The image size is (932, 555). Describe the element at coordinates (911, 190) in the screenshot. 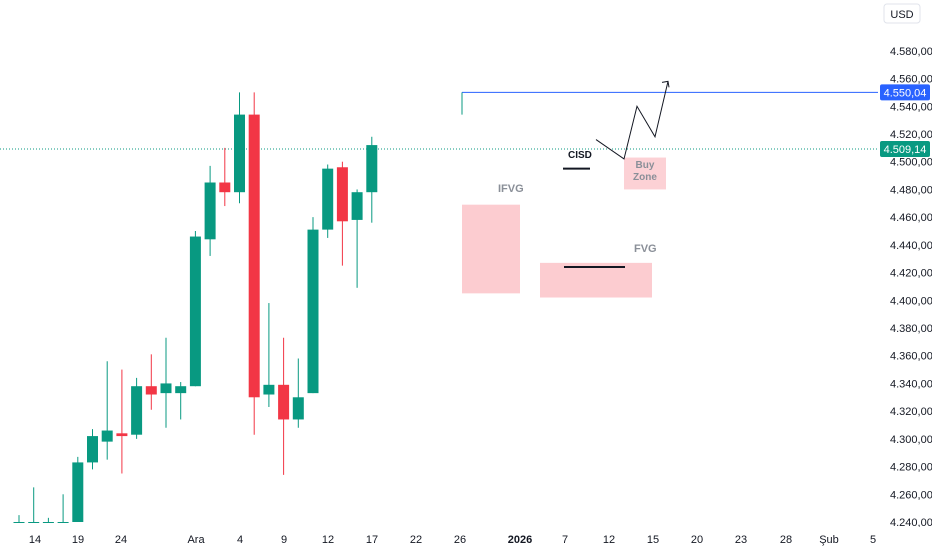

I see `price-tick-label: 4.480,00` at that location.